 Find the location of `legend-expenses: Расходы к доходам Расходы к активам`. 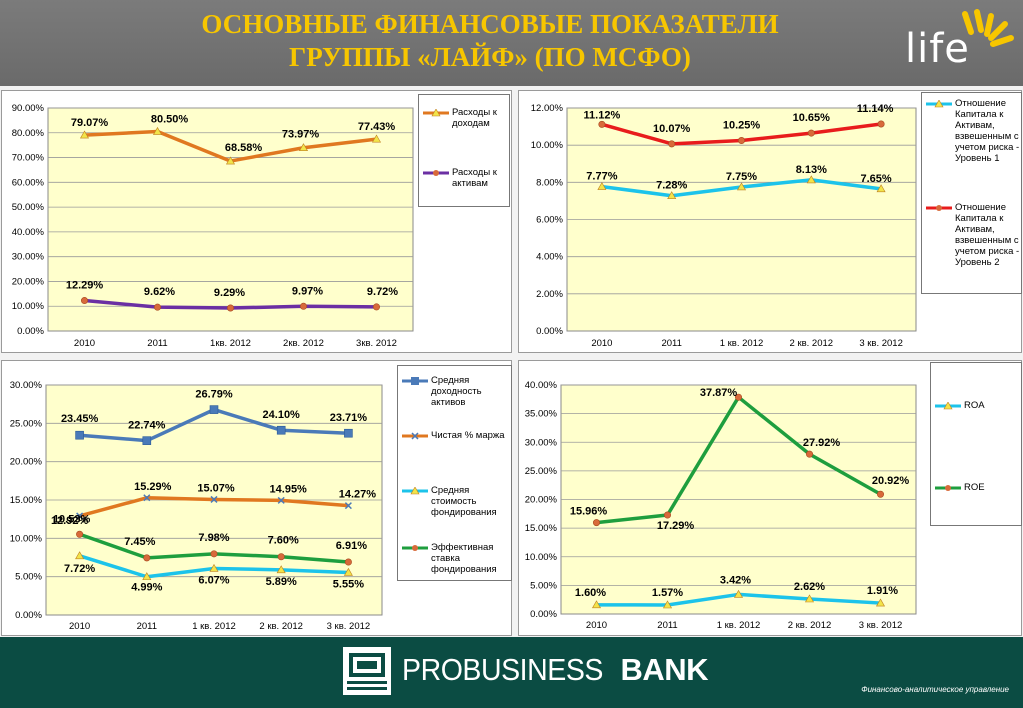

legend-expenses: Расходы к доходам Расходы к активам is located at coordinates (464, 150).